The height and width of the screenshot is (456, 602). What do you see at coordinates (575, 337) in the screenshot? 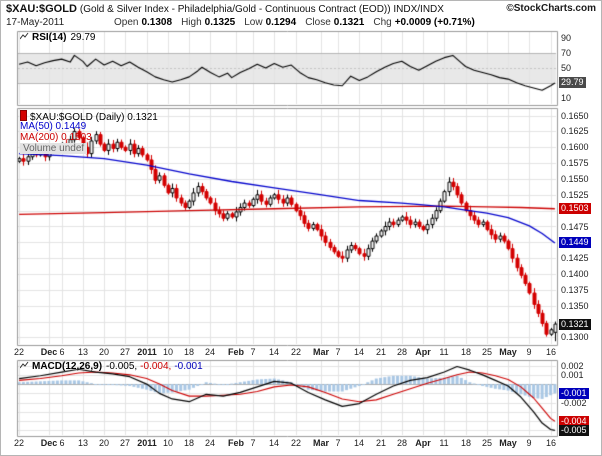
I see `y-tick-label: 0.1300` at bounding box center [575, 337].